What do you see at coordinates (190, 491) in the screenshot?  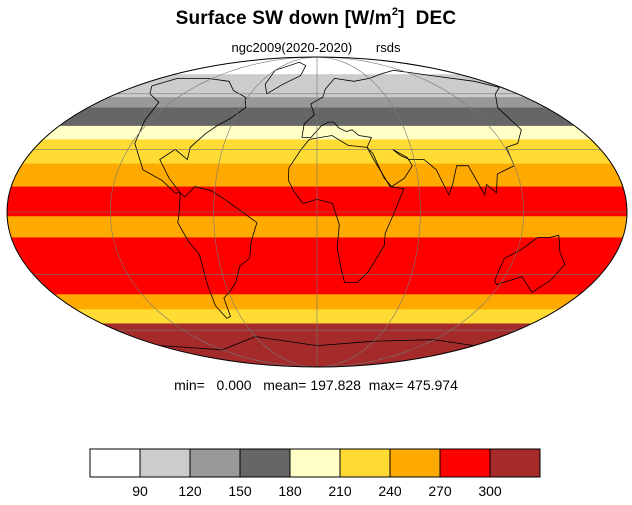 I see `colorbar-tick-label: 120` at bounding box center [190, 491].